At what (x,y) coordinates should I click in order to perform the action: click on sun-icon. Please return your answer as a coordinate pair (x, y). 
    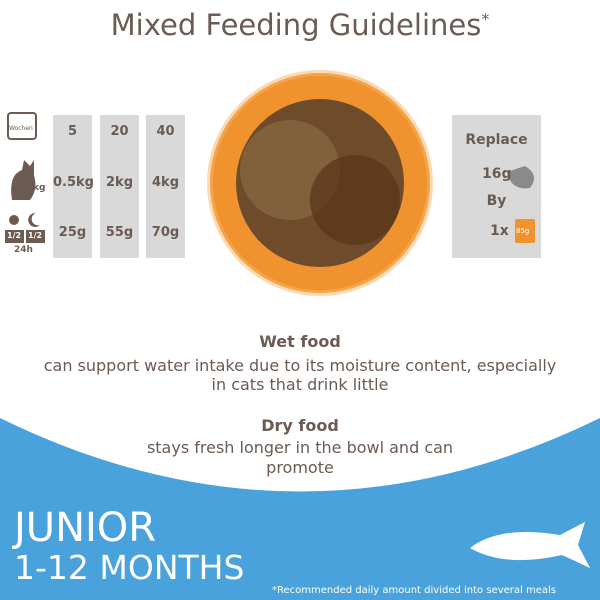
    Looking at the image, I should click on (14, 220).